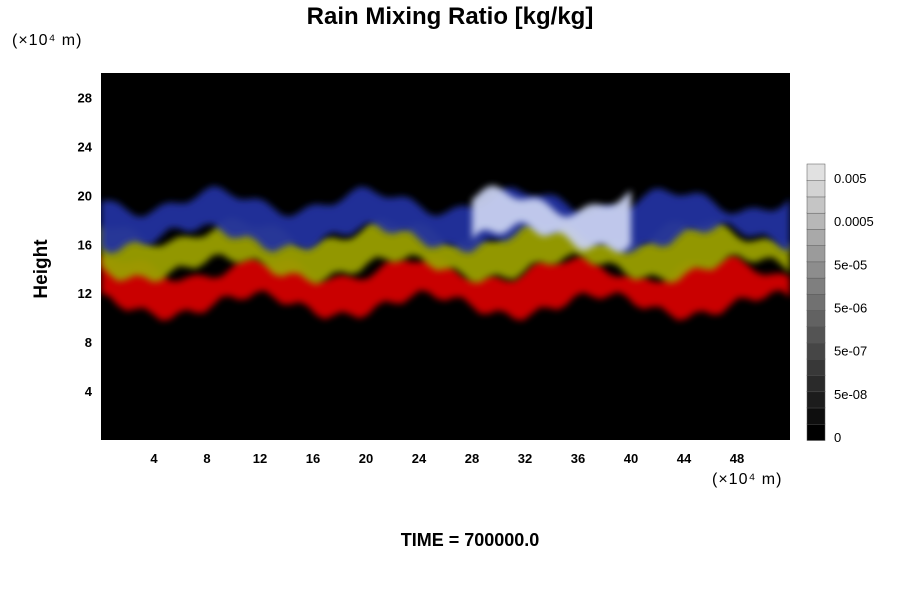 This screenshot has height=600, width=900. What do you see at coordinates (85, 146) in the screenshot?
I see `y-tick-label: 24` at bounding box center [85, 146].